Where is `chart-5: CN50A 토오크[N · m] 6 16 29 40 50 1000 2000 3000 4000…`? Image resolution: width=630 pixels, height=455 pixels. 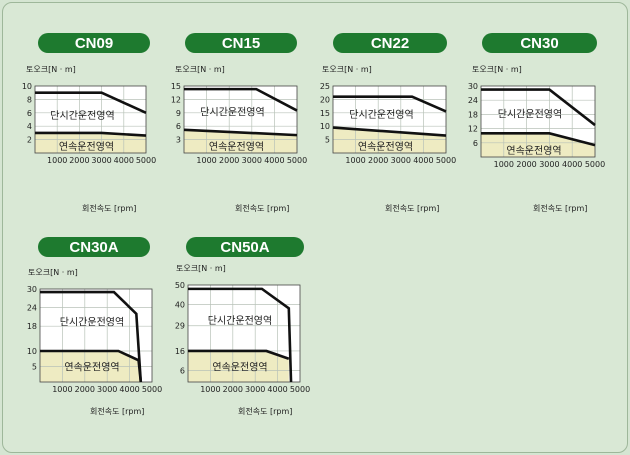
chart-5: CN50A 토오크[N · m] 6 16 29 40 50 1000 2000 3000 4000… is located at coordinates (242, 326).